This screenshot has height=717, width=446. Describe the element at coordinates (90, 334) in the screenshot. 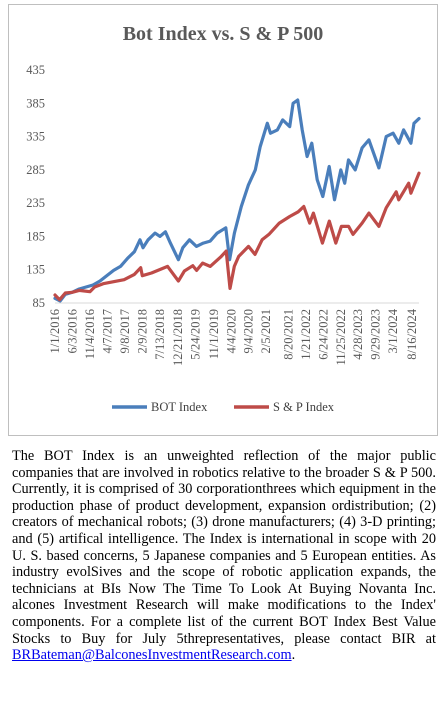

I see `x-tick-label: 11/4/2016` at that location.